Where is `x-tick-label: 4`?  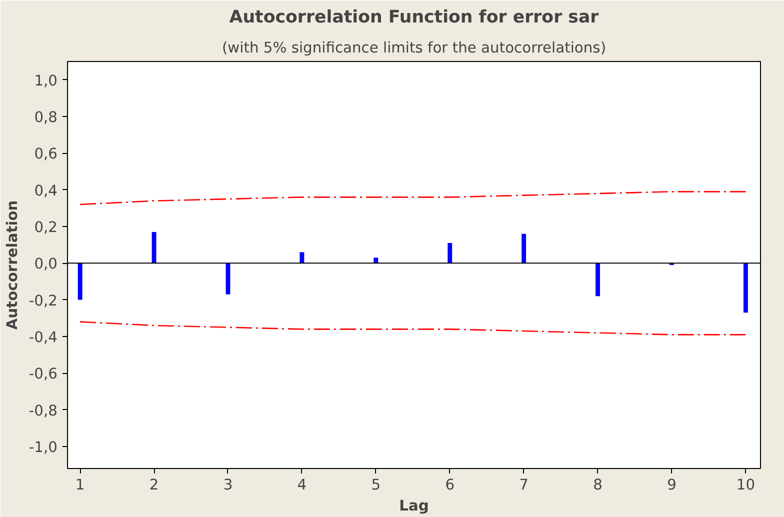 x-tick-label: 4 is located at coordinates (302, 485).